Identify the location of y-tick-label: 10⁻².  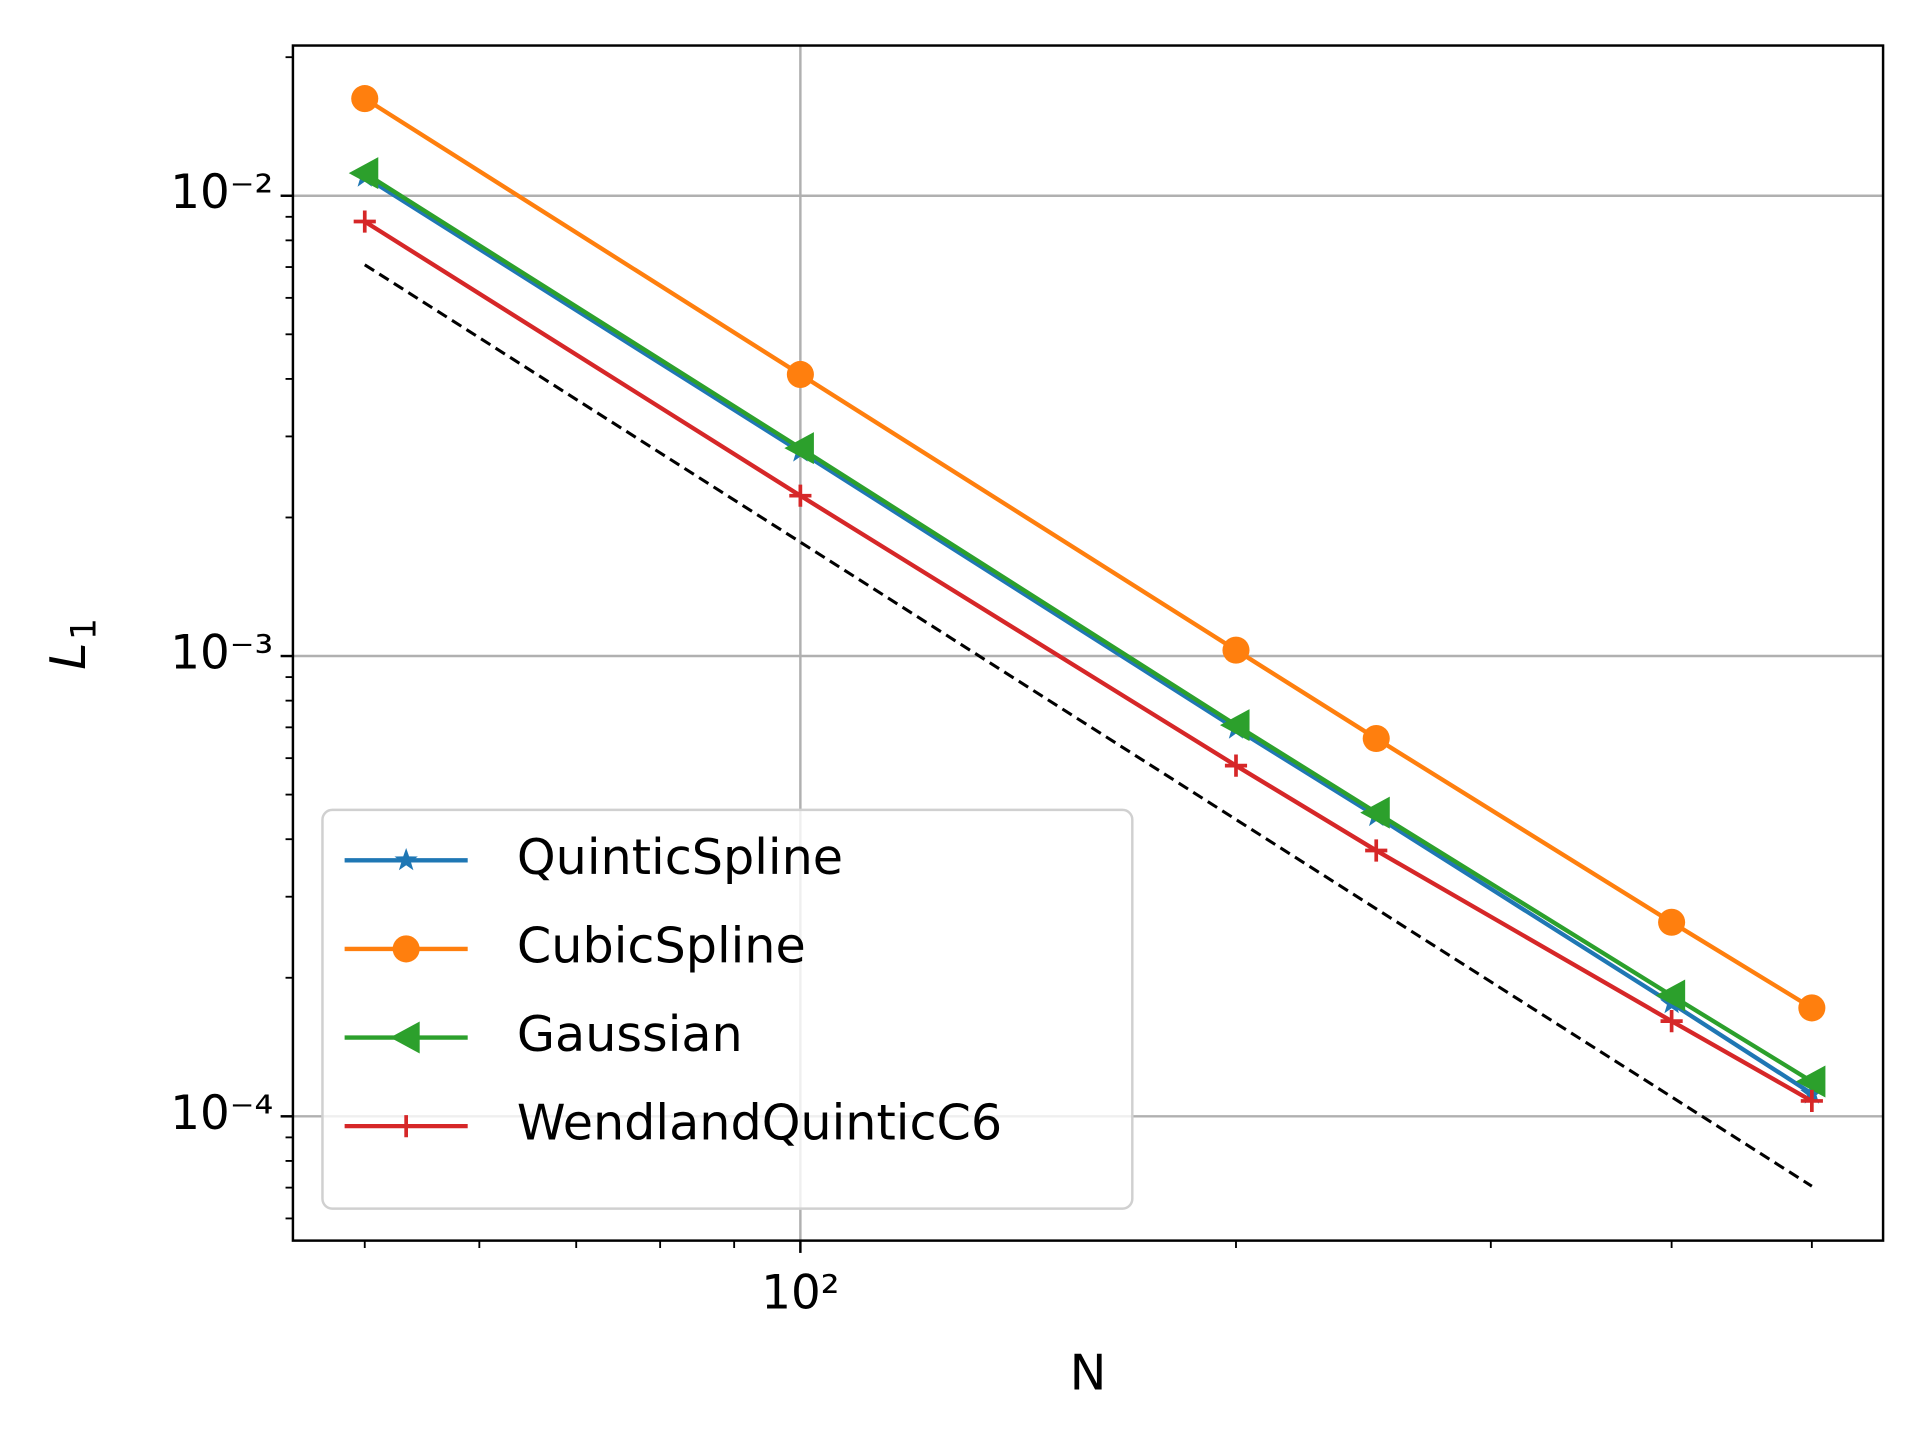
(221, 193).